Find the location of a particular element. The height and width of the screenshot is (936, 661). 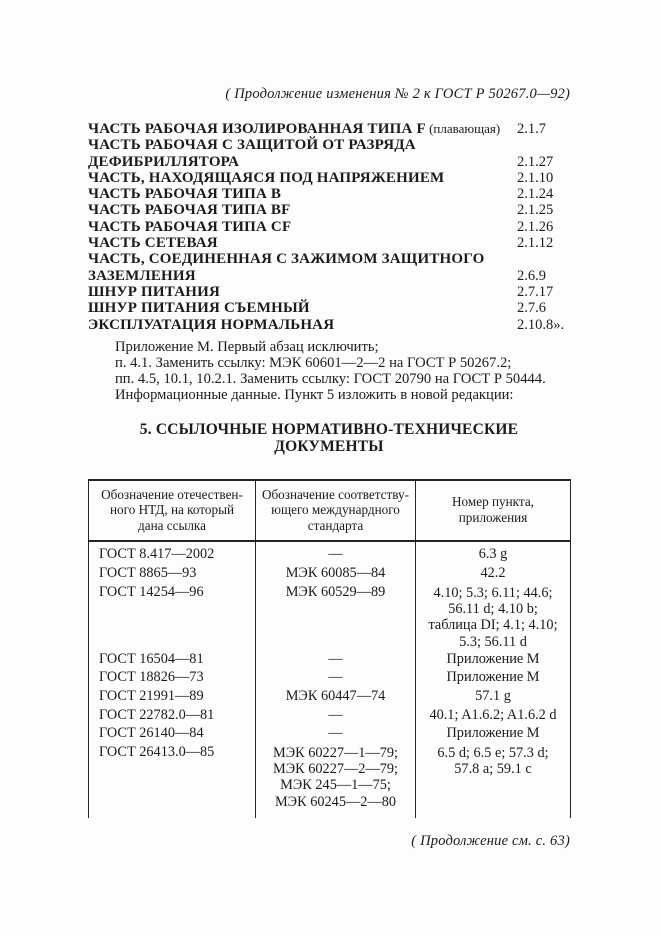

term-clause-number: 2.6.9 is located at coordinates (531, 275).